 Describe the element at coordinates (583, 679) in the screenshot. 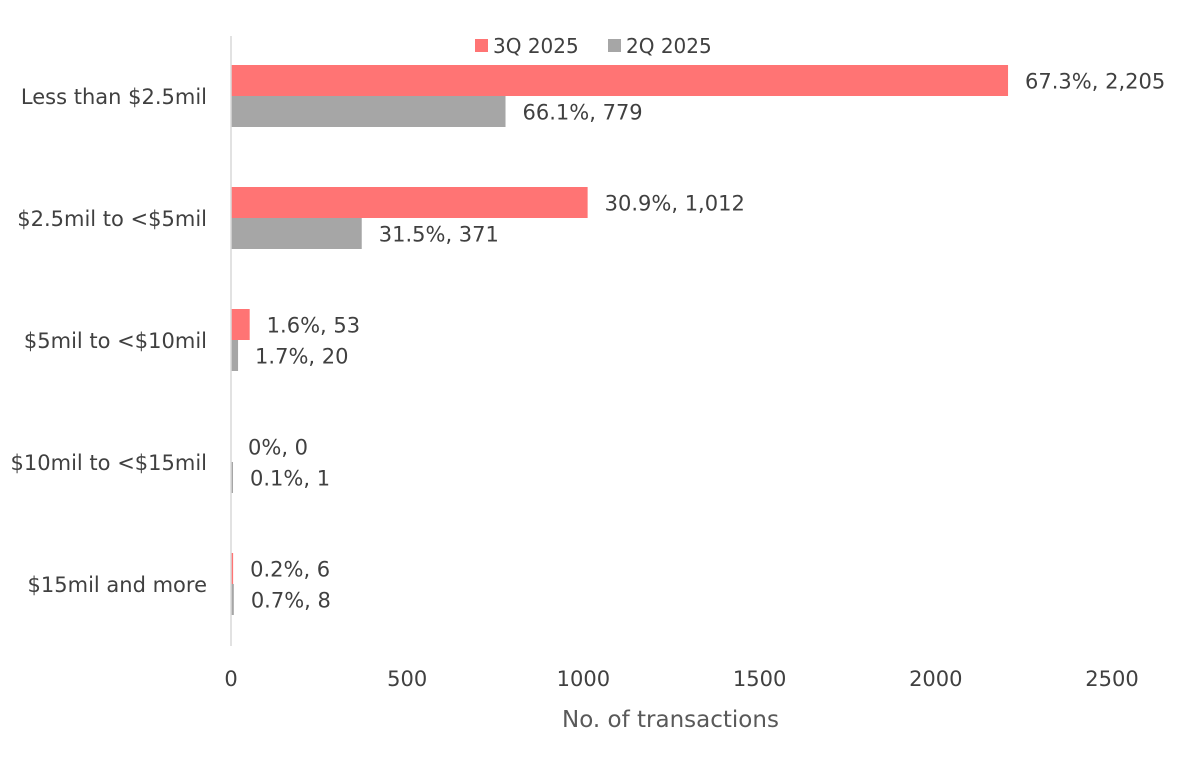

I see `x-tick-label: 1000` at that location.